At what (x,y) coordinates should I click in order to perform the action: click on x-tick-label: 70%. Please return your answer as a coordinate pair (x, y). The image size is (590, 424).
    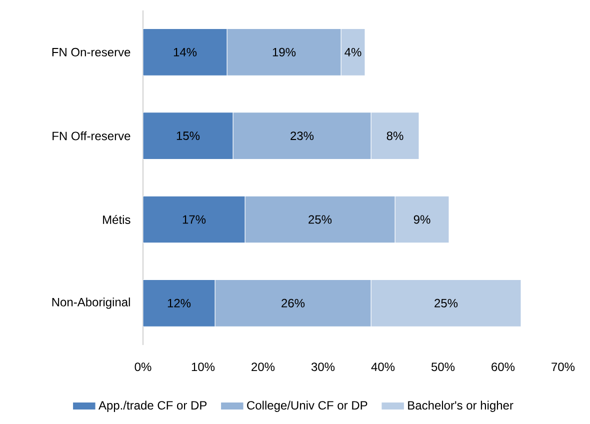
    Looking at the image, I should click on (563, 367).